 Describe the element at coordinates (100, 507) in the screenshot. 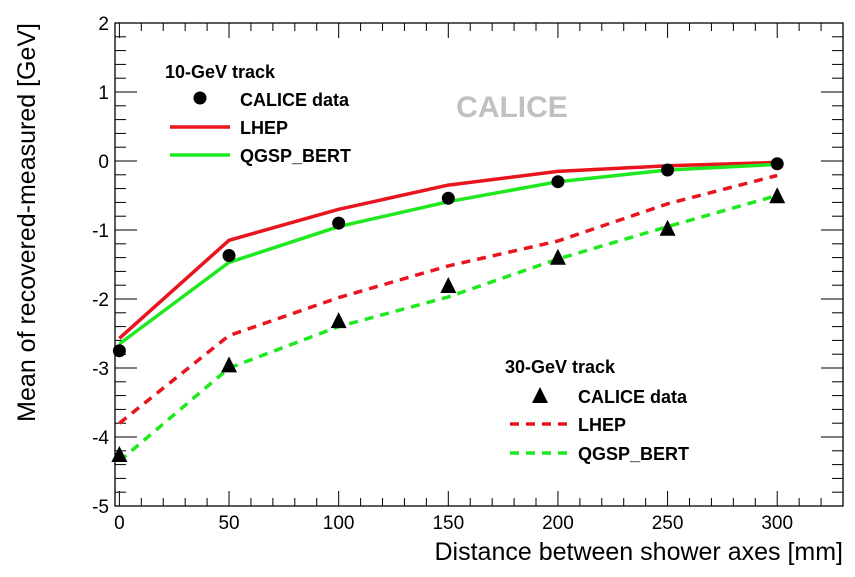

I see `y-tick-label: -5` at that location.